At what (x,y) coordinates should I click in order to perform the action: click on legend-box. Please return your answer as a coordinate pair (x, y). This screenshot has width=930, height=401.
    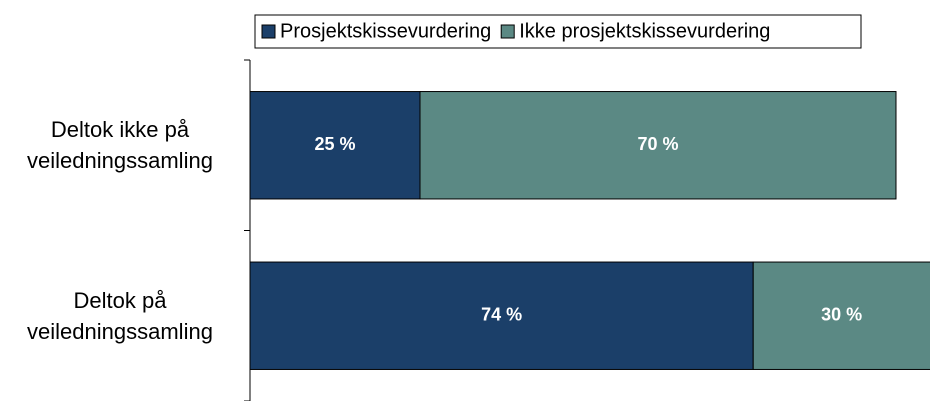
    Looking at the image, I should click on (558, 31).